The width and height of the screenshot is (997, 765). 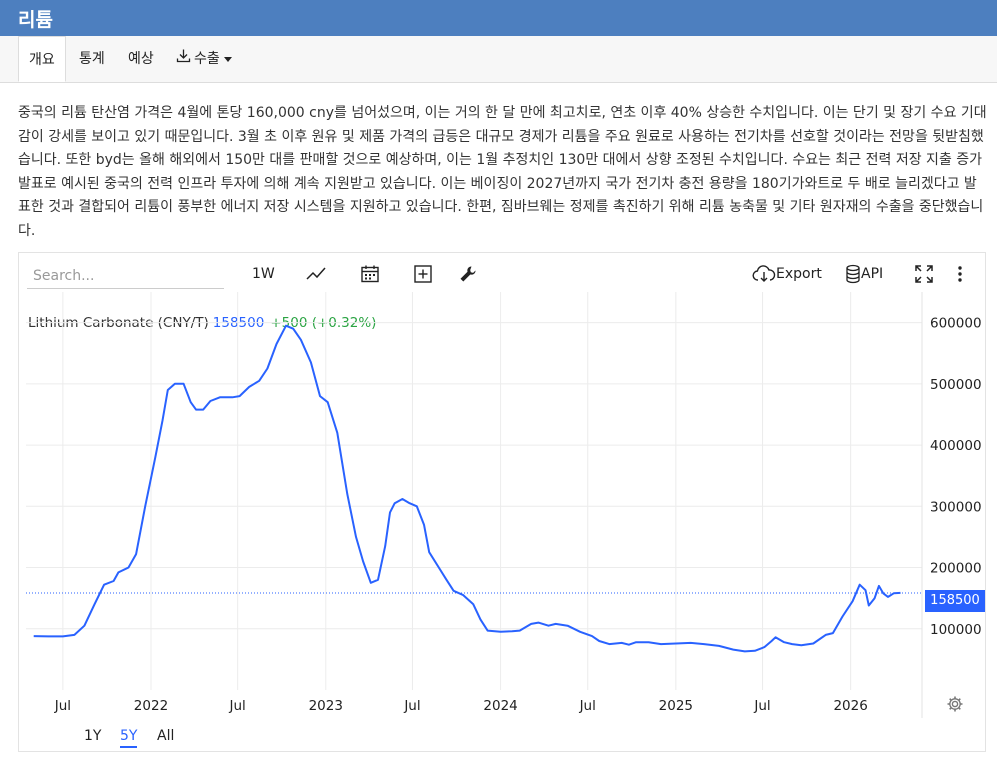 I want to click on period-1y: 1Y, so click(x=93, y=736).